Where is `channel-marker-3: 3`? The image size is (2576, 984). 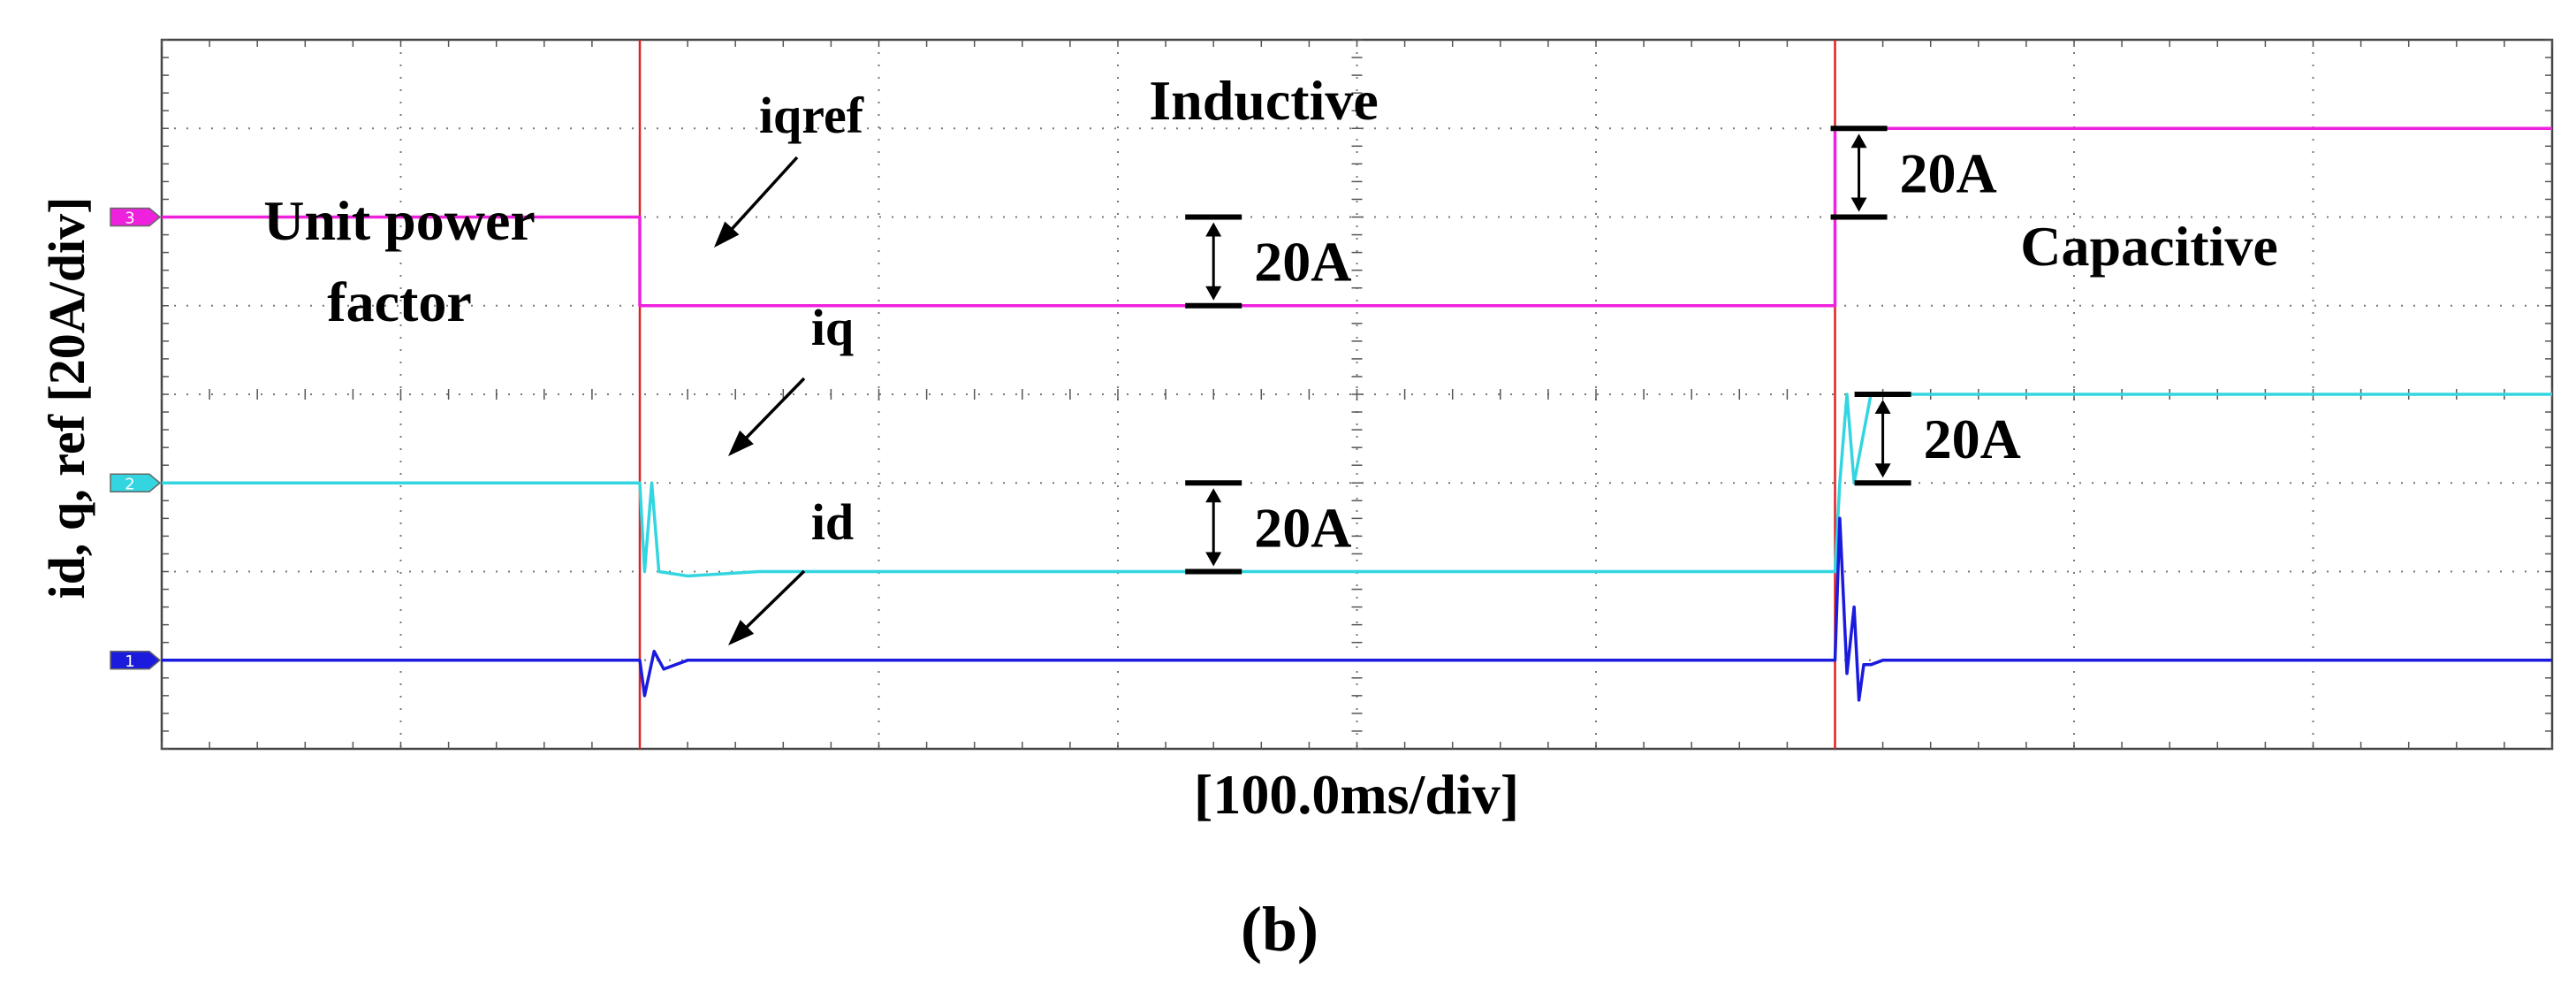 channel-marker-3: 3 is located at coordinates (136, 217).